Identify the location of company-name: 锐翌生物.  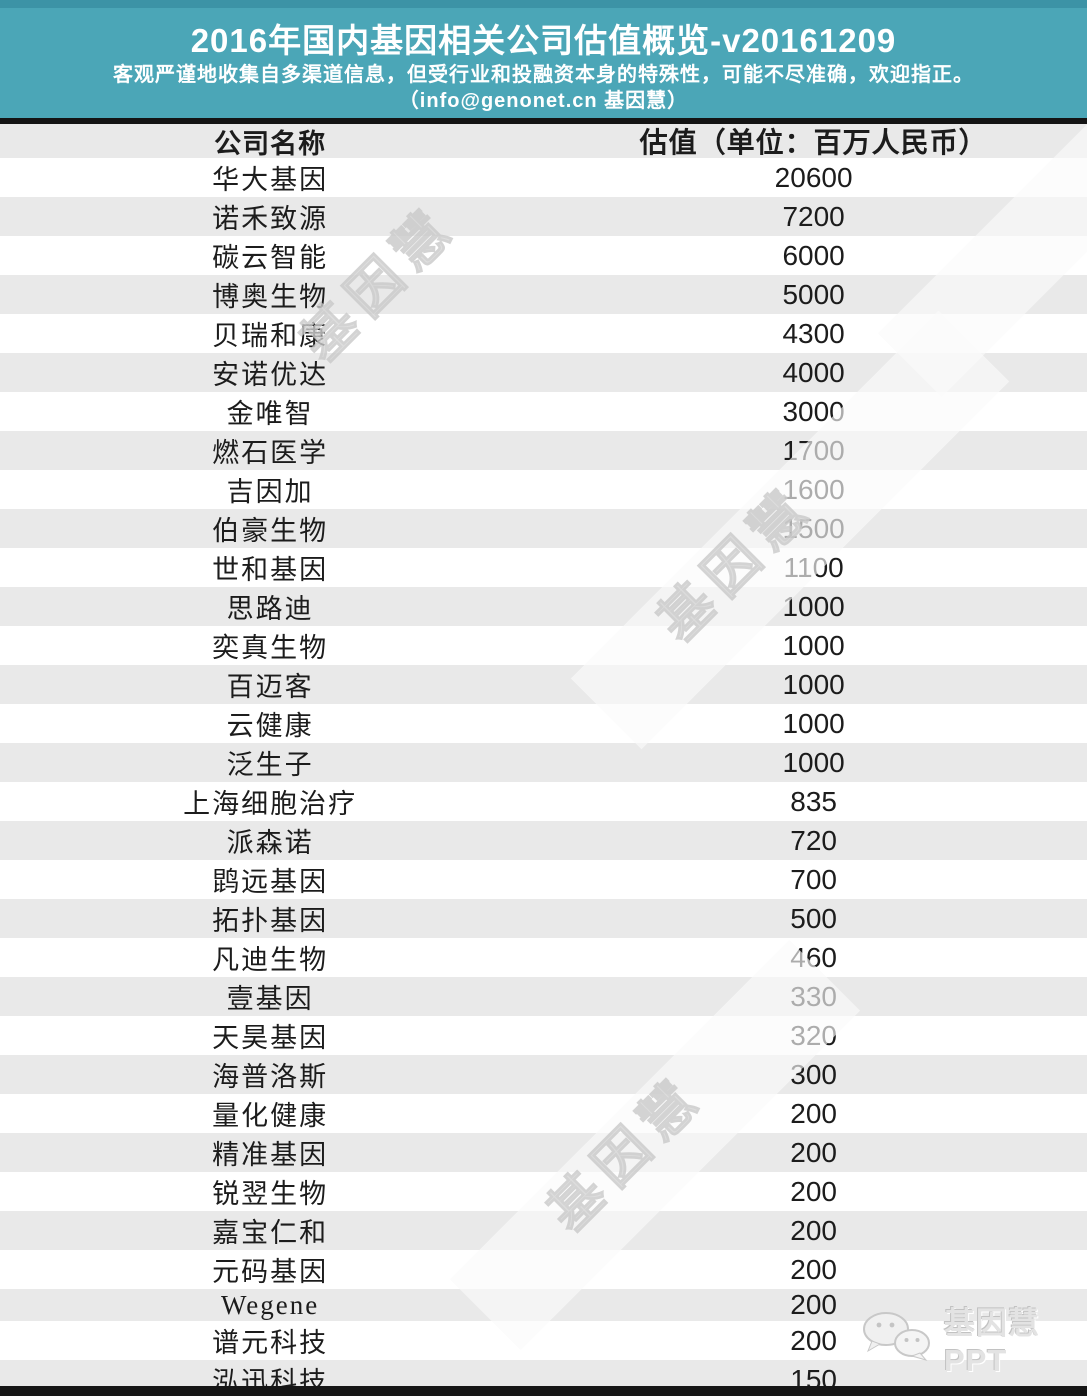
(270, 1194).